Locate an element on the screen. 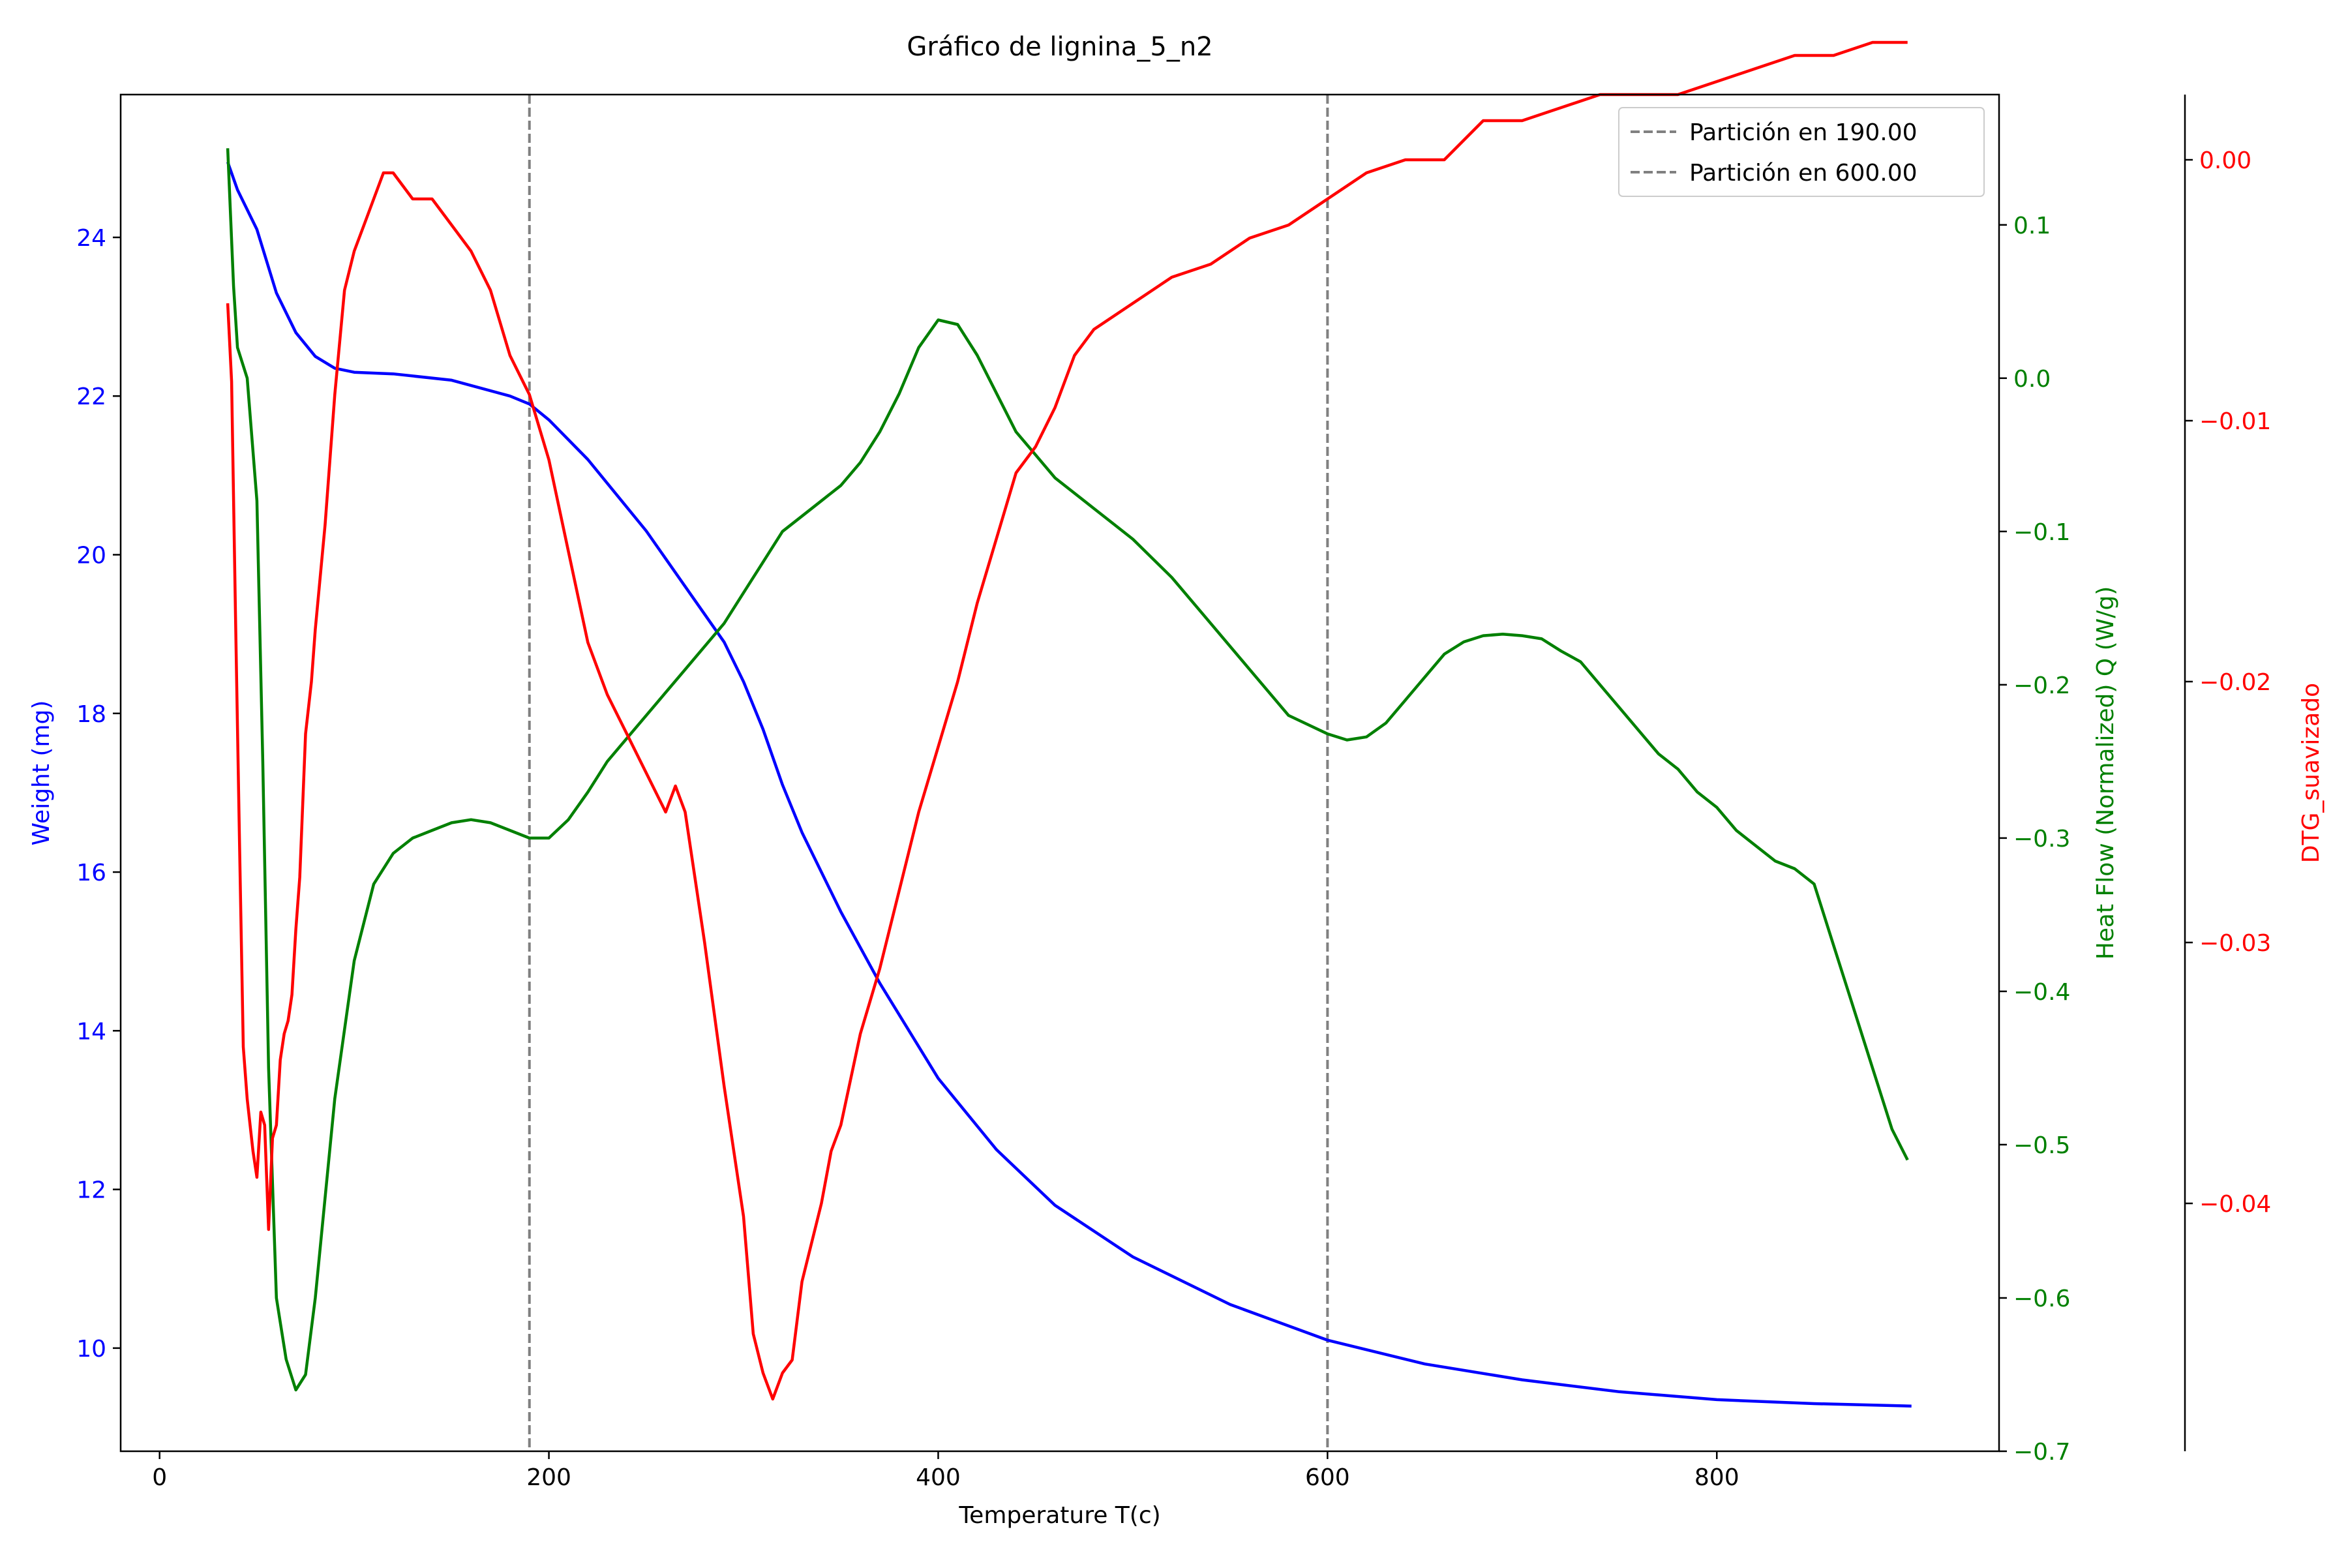 The image size is (2348, 1568). dtg-tick-label: −0.04 is located at coordinates (2235, 1204).